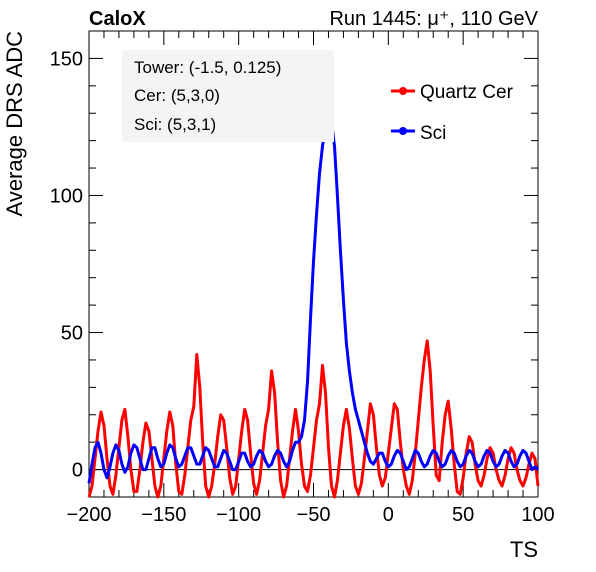 This screenshot has height=572, width=596. Describe the element at coordinates (88, 515) in the screenshot. I see `x-tick-label: −200` at that location.